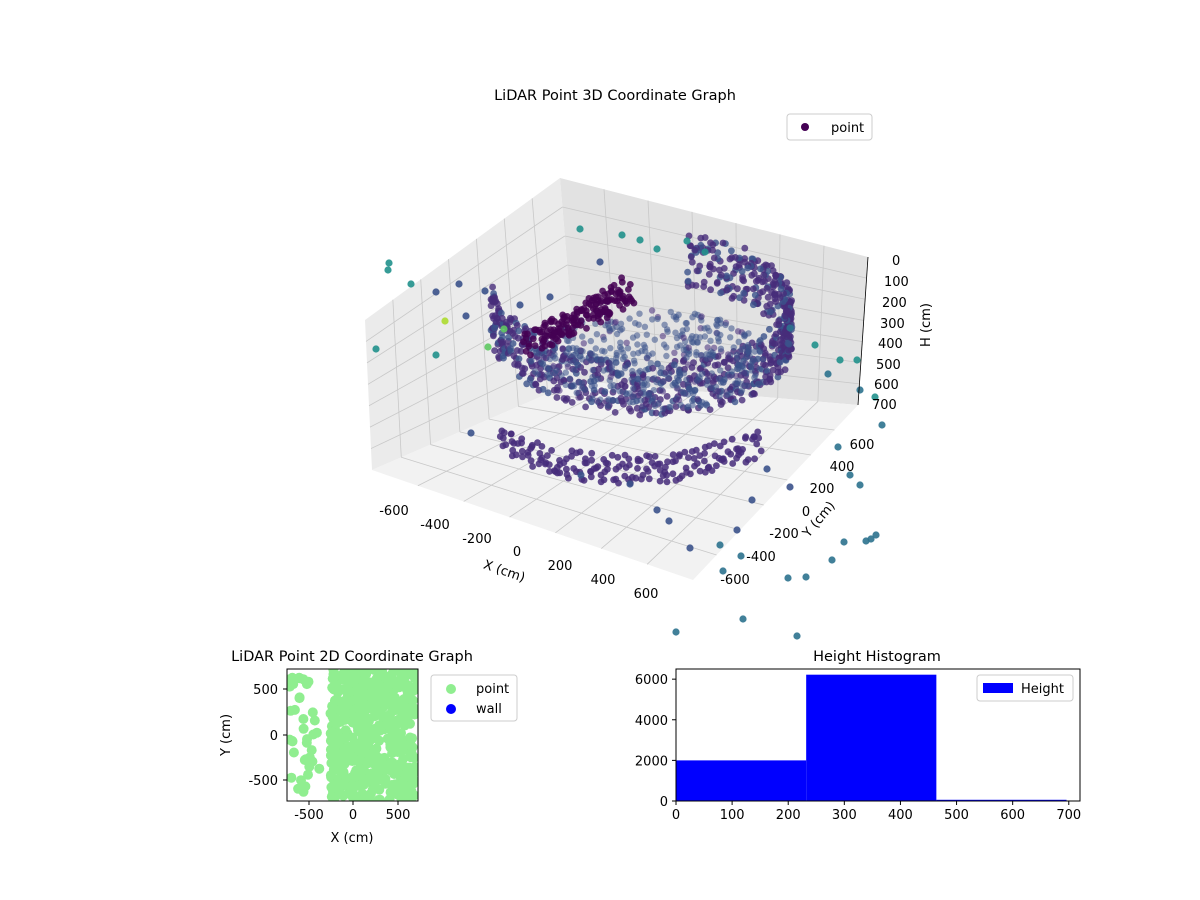 This screenshot has width=1200, height=900. What do you see at coordinates (394, 511) in the screenshot?
I see `x-tick-3d: -600` at bounding box center [394, 511].